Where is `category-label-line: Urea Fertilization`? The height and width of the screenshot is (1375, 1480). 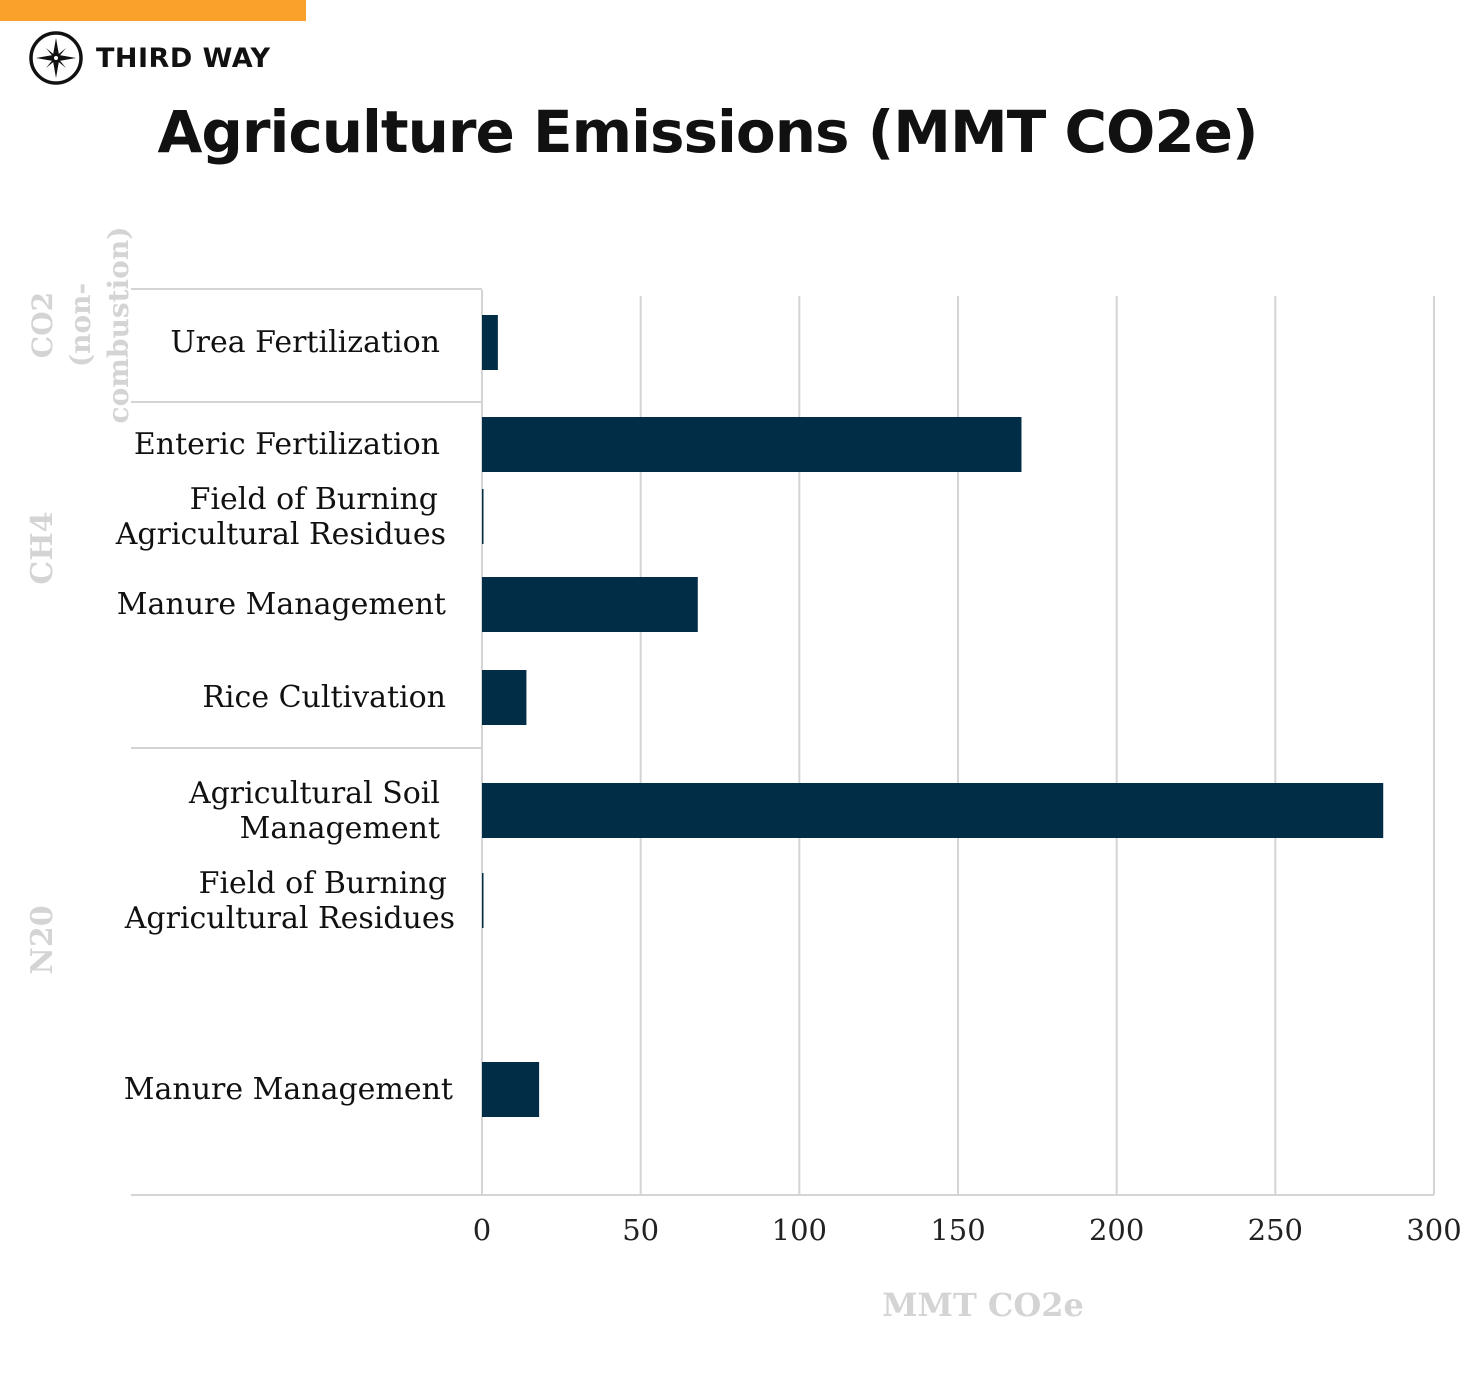
category-label-line: Urea Fertilization is located at coordinates (305, 342).